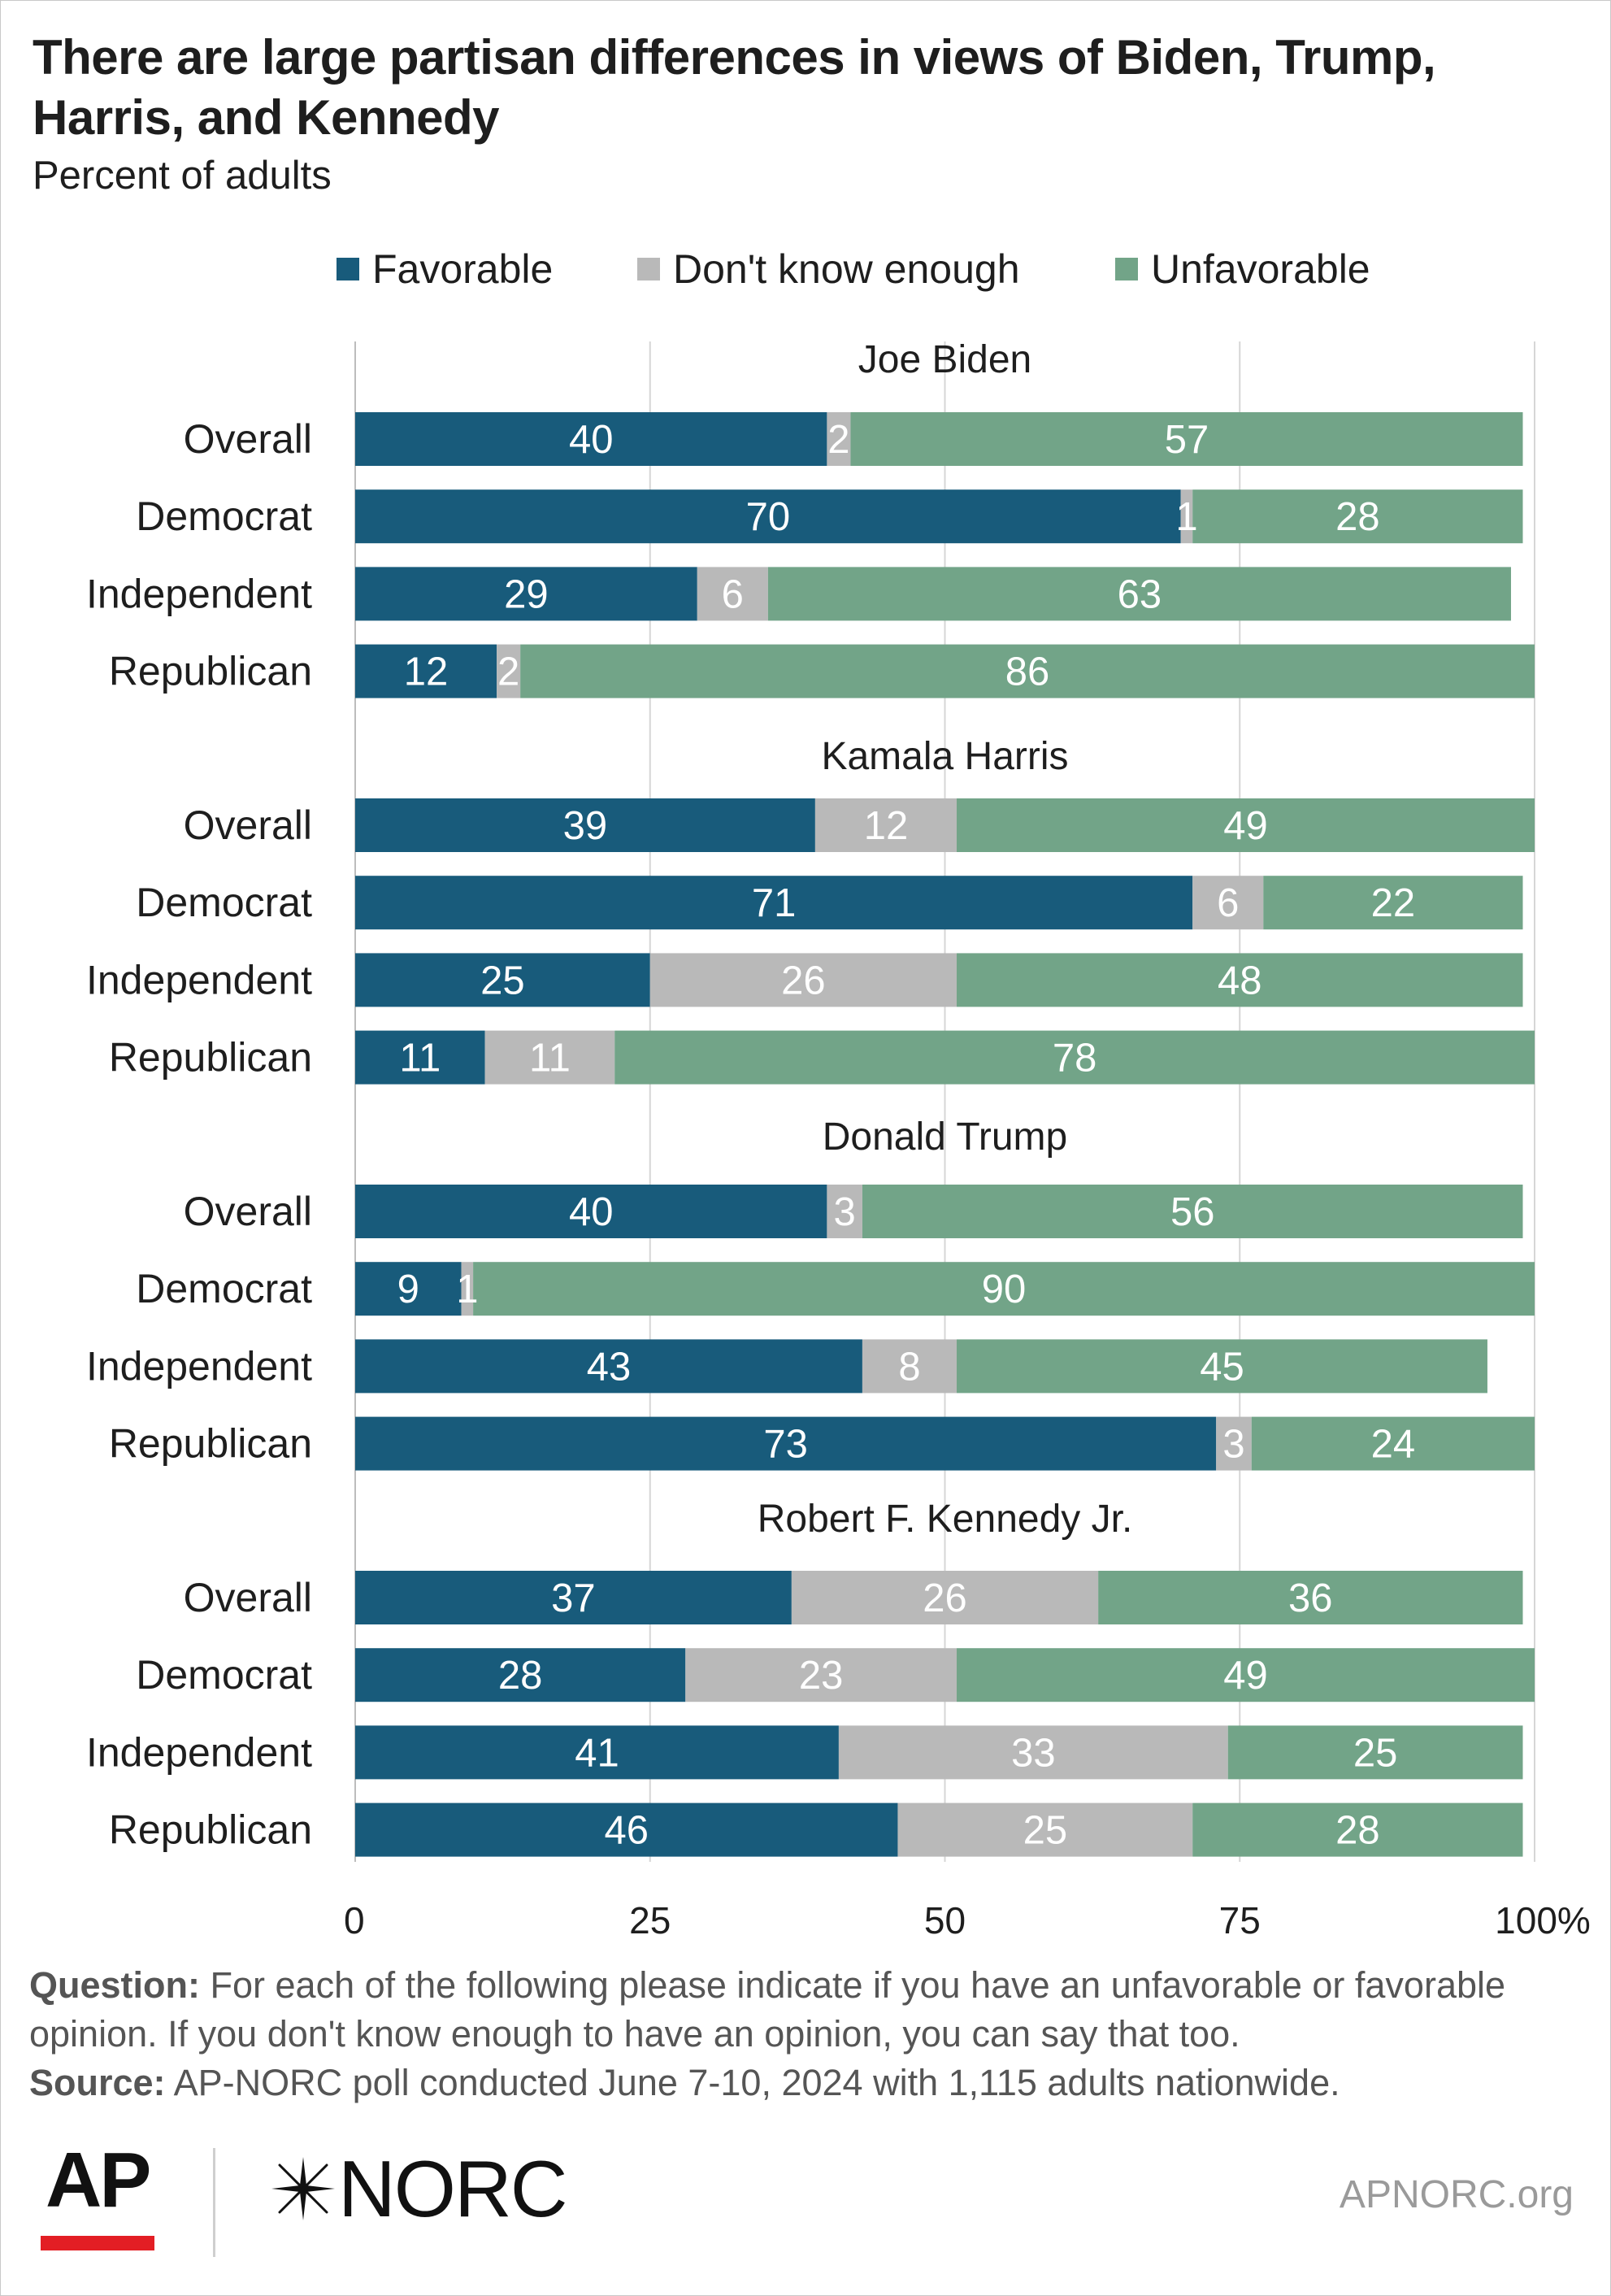  I want to click on value-label-favorable: 39, so click(585, 826).